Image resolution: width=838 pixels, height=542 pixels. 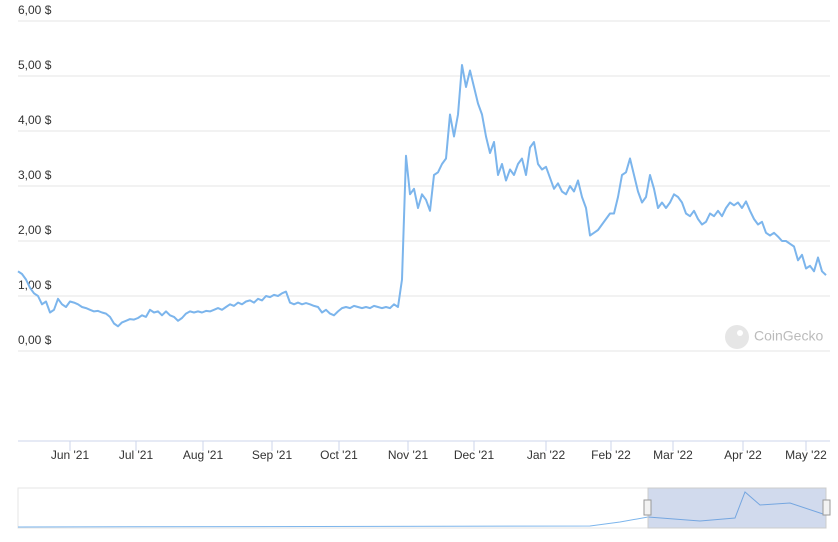 I want to click on y-tick-label: 0,00 $, so click(x=35, y=340).